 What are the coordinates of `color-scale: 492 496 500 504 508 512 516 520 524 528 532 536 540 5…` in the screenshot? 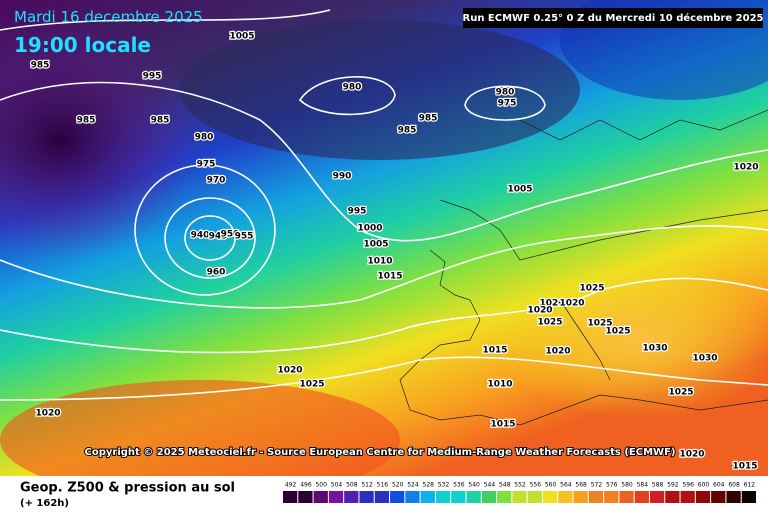 It's located at (519, 492).